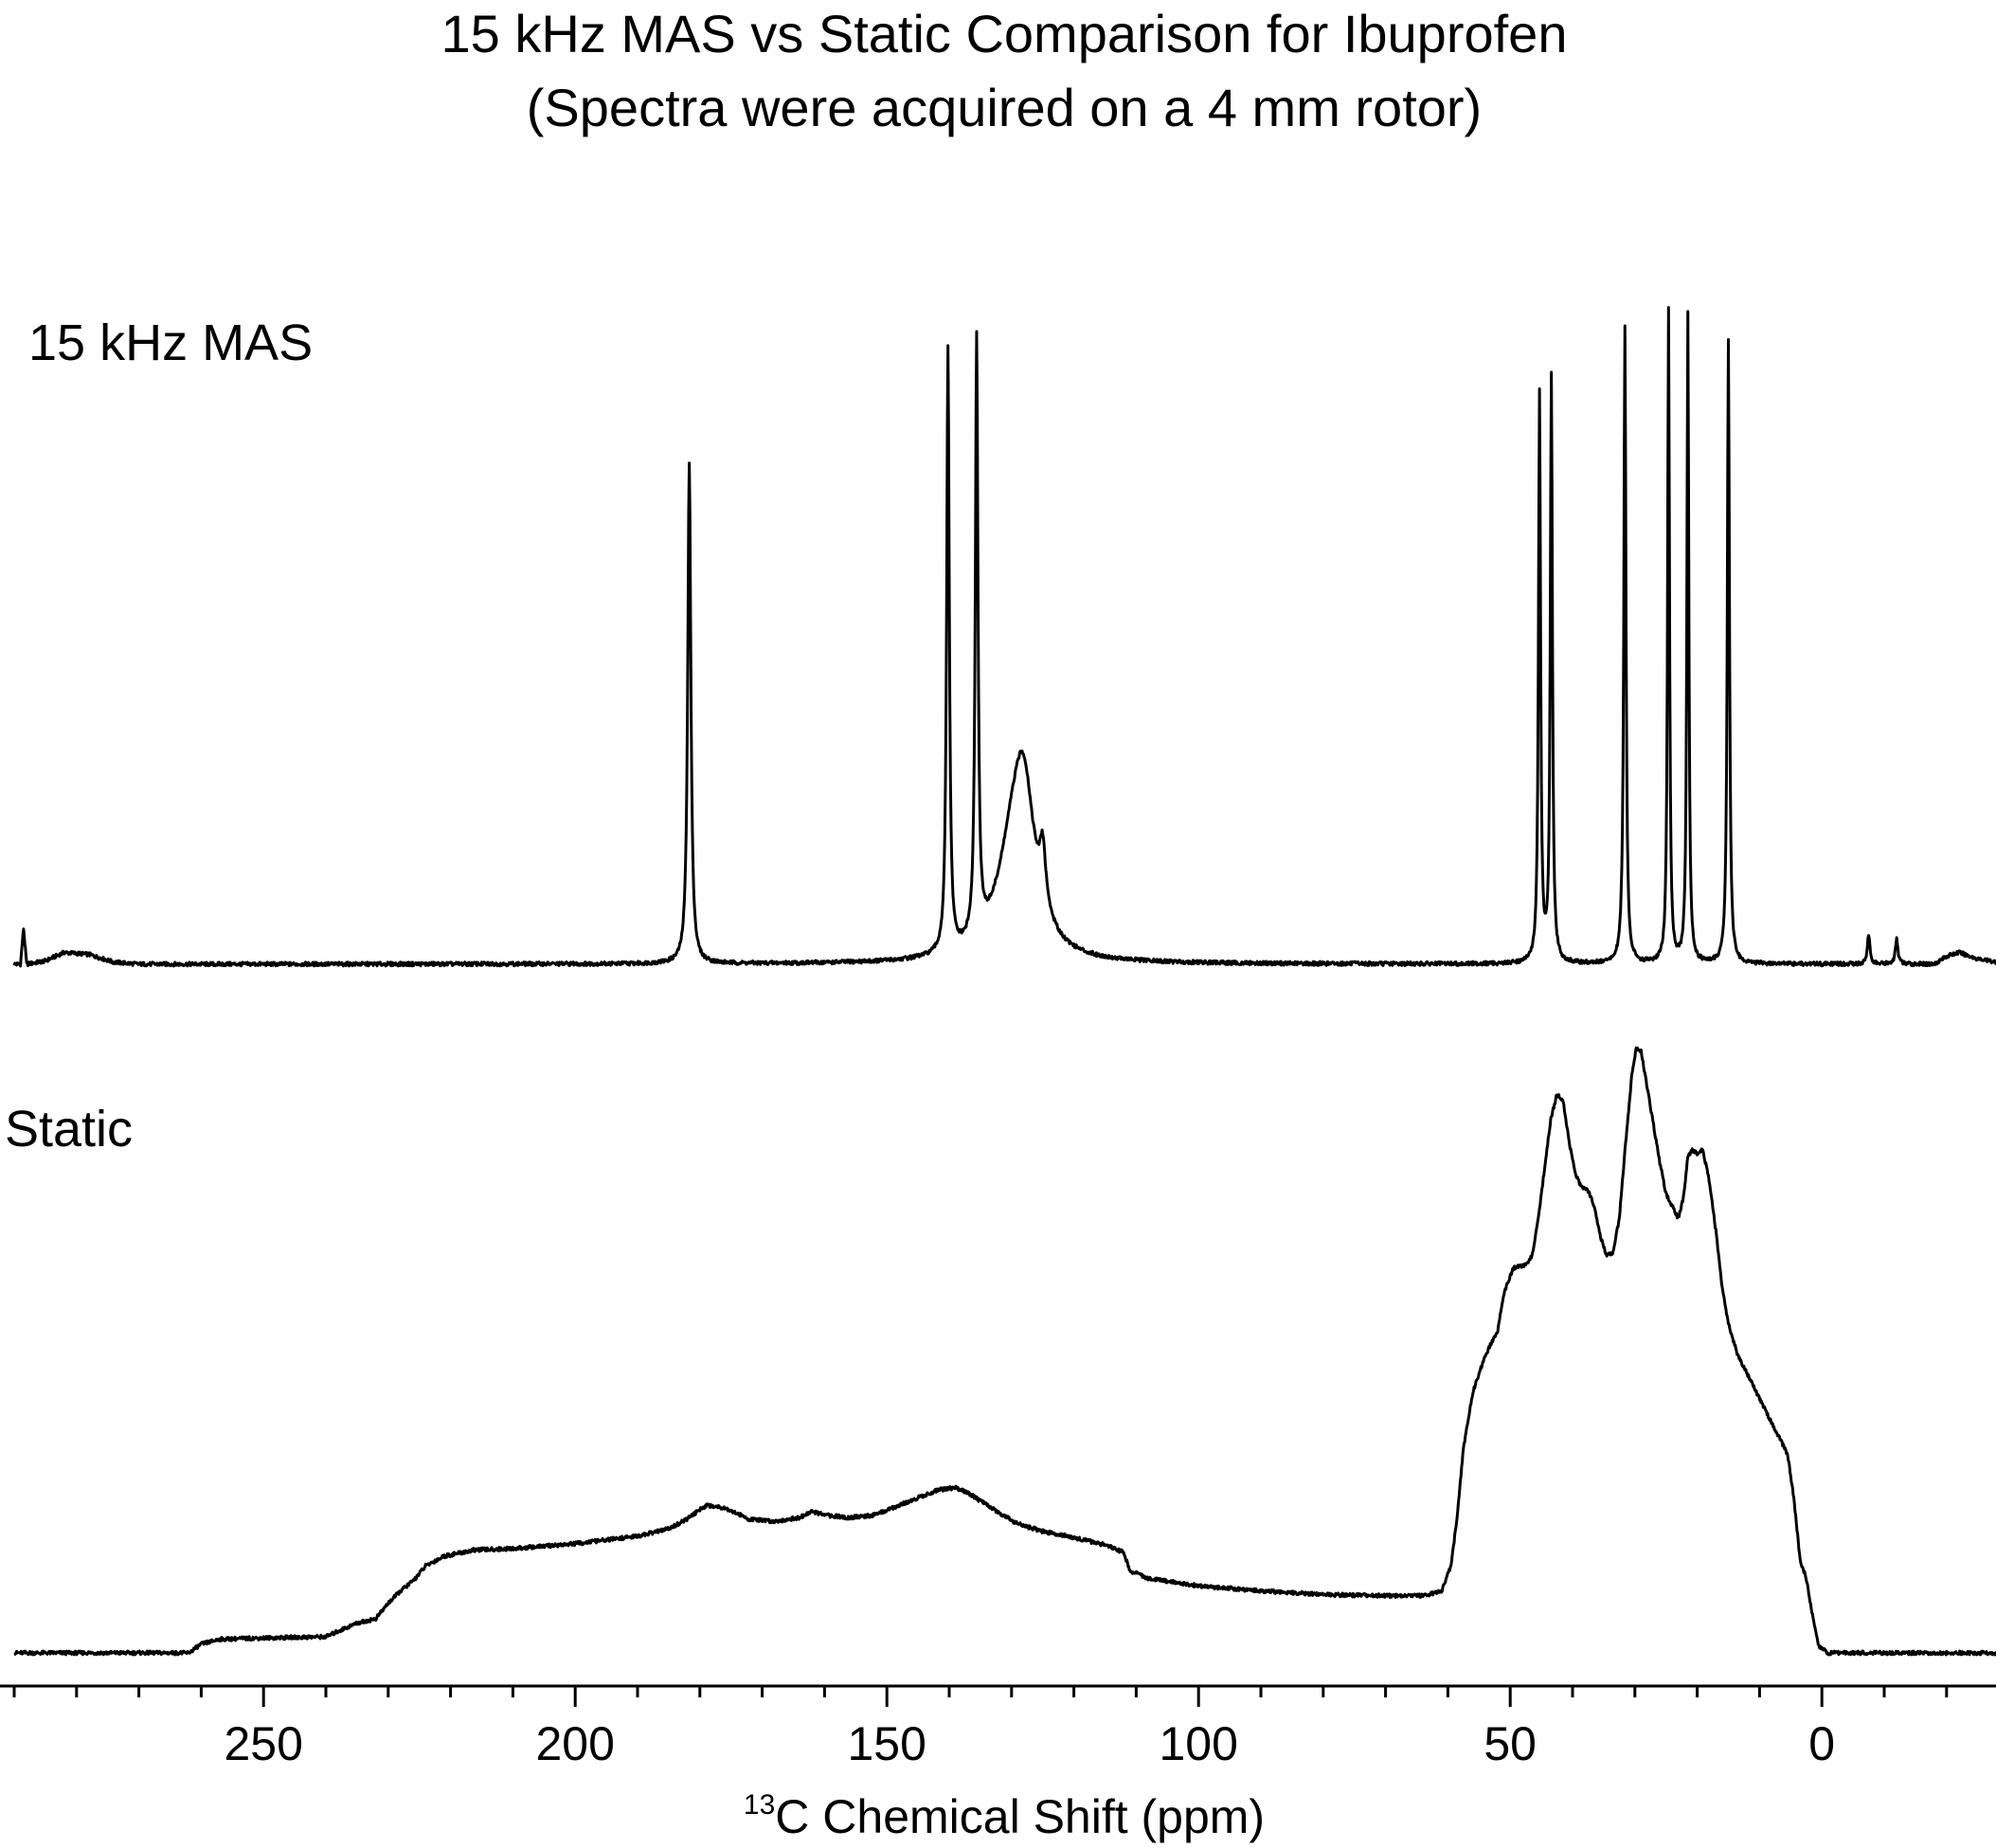 This screenshot has width=1996, height=1848. What do you see at coordinates (1510, 1743) in the screenshot?
I see `x-tick-label: 50` at bounding box center [1510, 1743].